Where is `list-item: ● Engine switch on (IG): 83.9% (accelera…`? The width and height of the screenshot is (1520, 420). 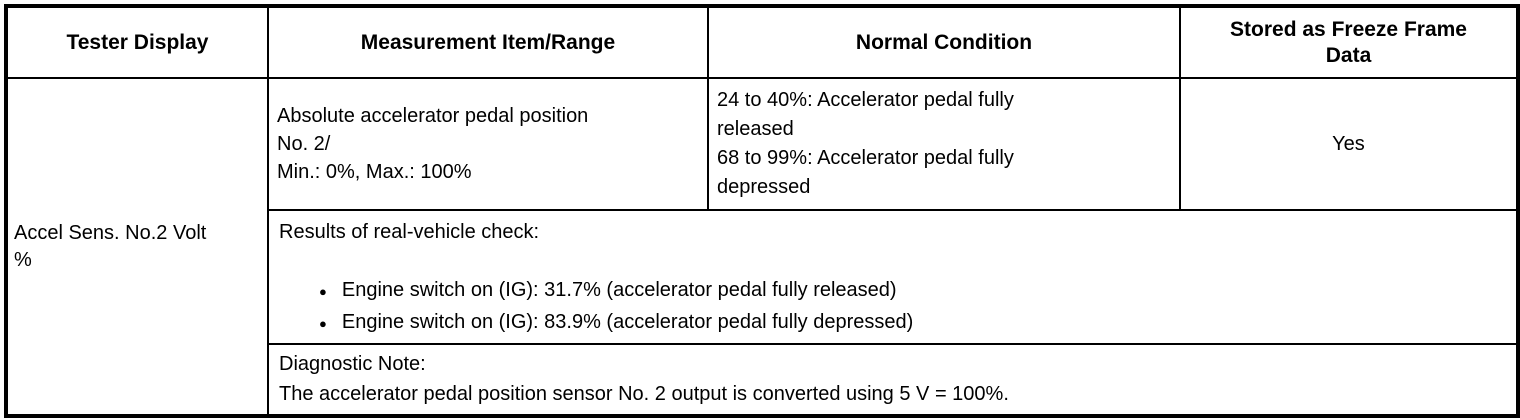 list-item: ● Engine switch on (IG): 83.9% (accelera… is located at coordinates (892, 323).